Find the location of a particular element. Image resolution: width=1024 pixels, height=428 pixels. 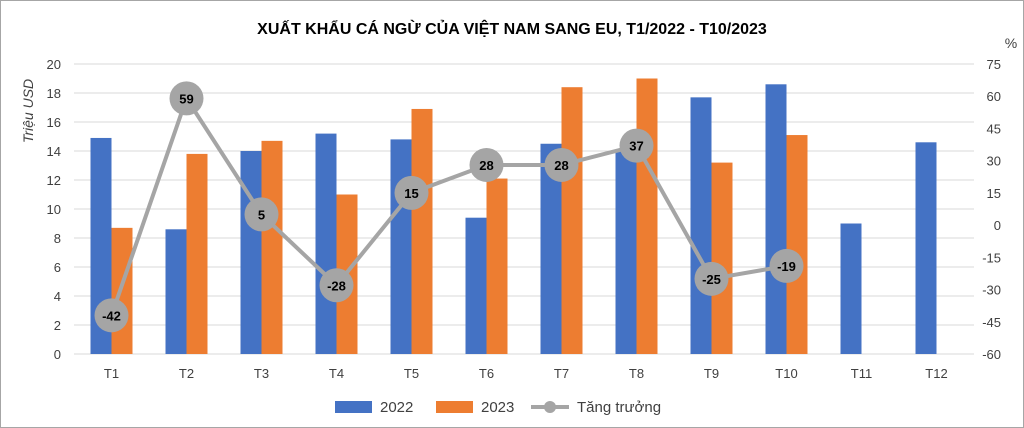

x-tick-label: T1 is located at coordinates (111, 373).